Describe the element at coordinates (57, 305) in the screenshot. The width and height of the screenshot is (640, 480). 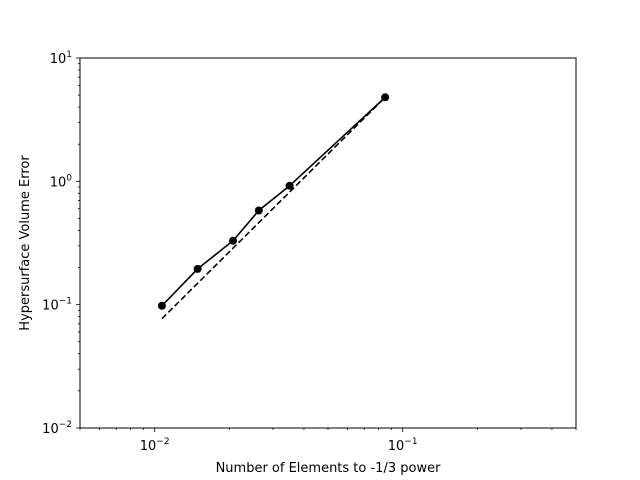
I see `y-tick-label: 10⁻¹` at that location.